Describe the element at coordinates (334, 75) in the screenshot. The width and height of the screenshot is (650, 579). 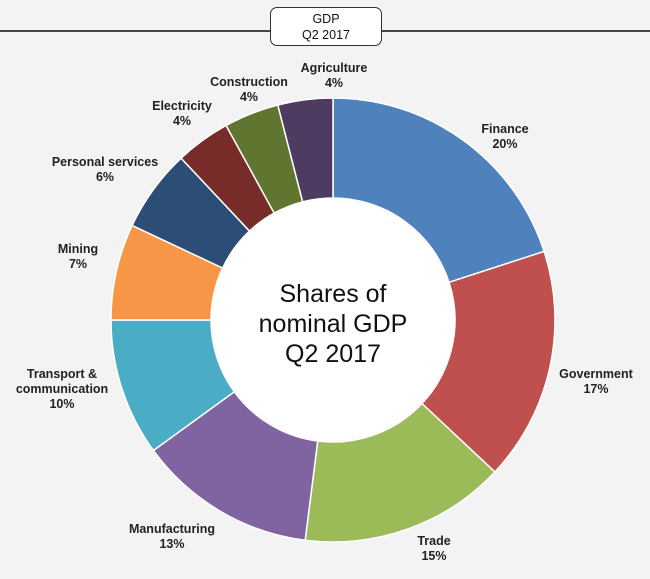
I see `slice-label-agriculture: Agriculture 4%` at that location.